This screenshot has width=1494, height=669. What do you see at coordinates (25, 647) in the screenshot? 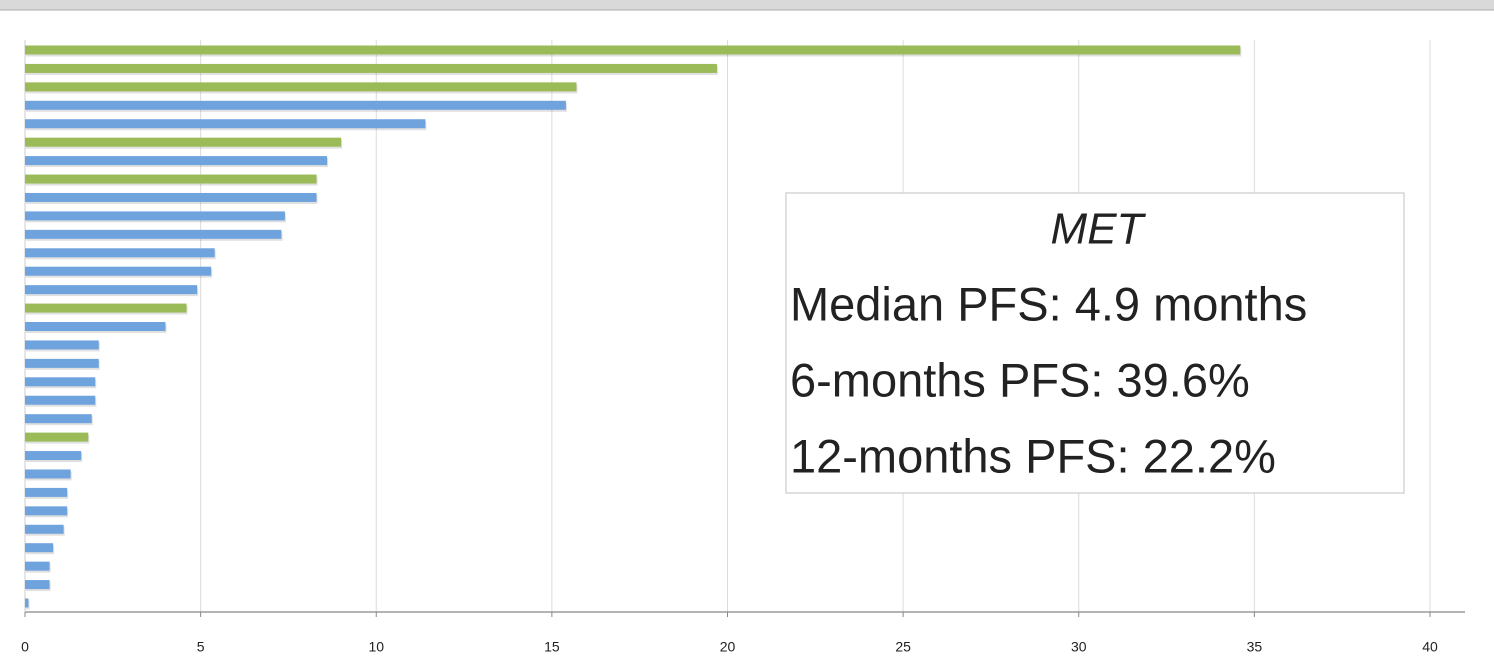
I see `x-tick-label: 0` at bounding box center [25, 647].